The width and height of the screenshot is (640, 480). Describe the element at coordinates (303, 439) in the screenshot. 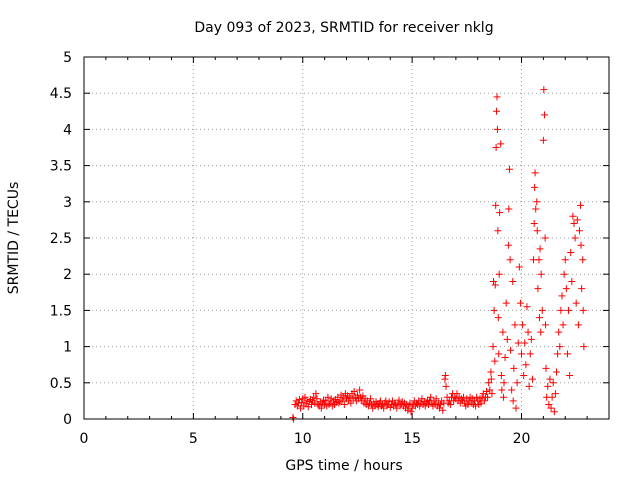

I see `x-tick-label: 10` at that location.